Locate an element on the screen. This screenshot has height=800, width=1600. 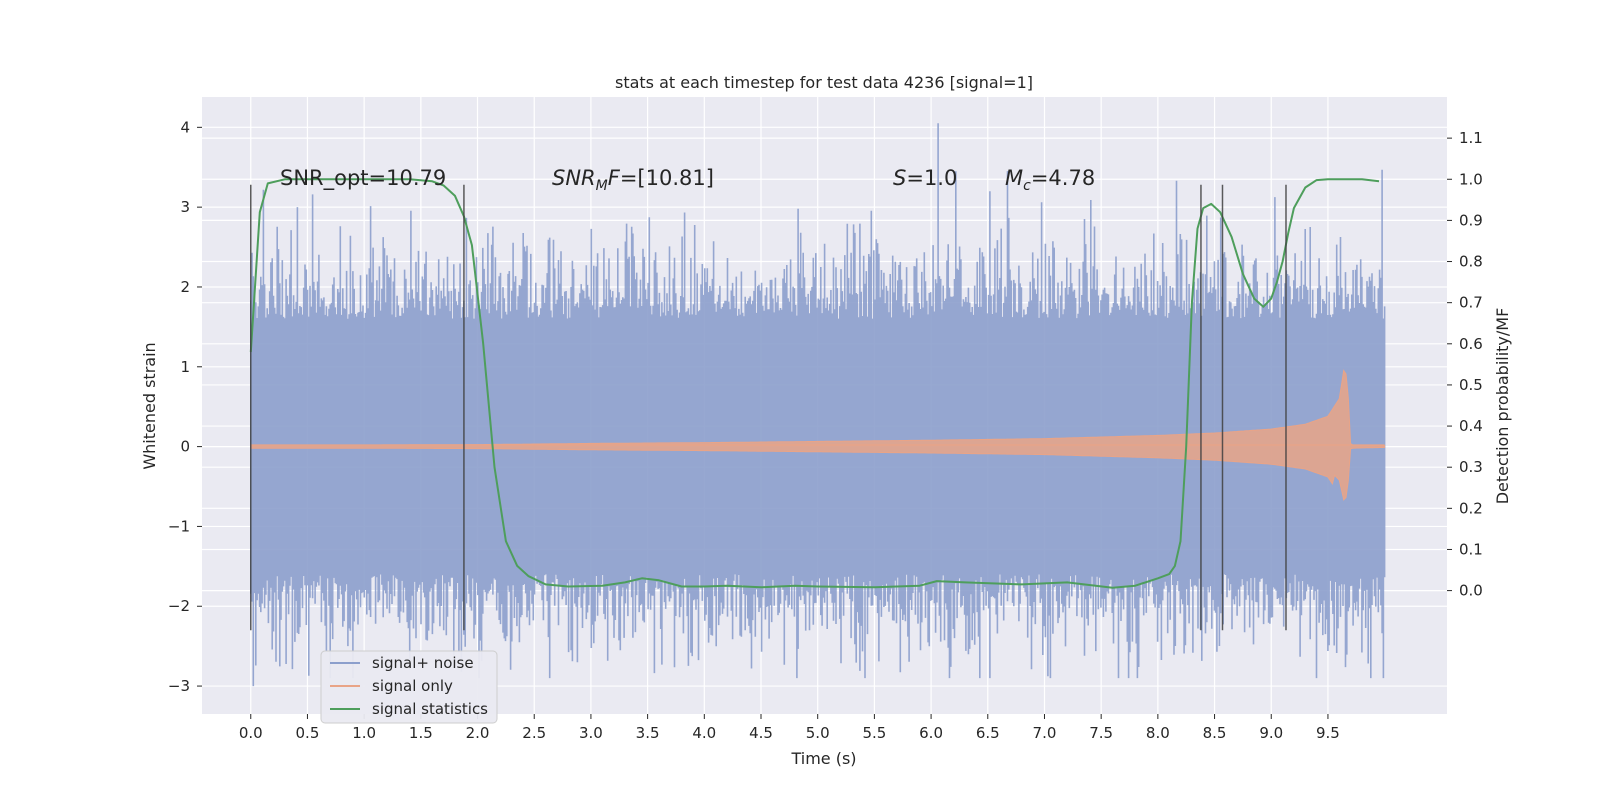
legend-label-signal-noise: signal+ noise is located at coordinates (423, 663).